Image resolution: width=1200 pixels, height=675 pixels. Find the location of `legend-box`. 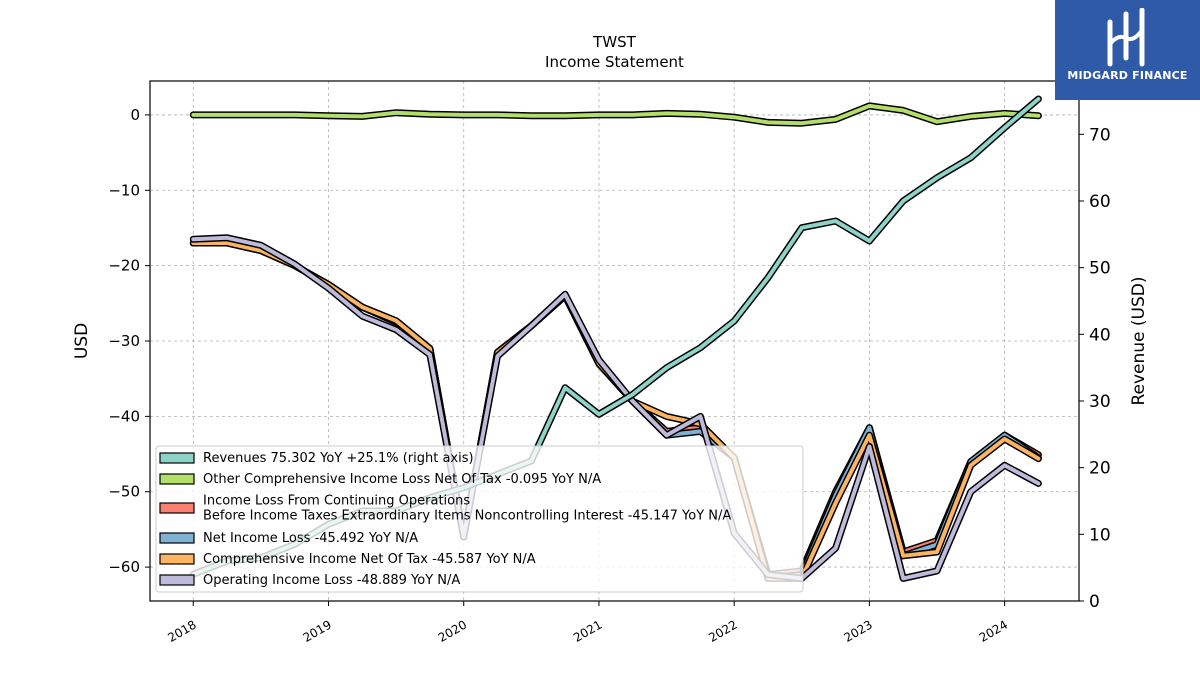

legend-box is located at coordinates (479, 519).